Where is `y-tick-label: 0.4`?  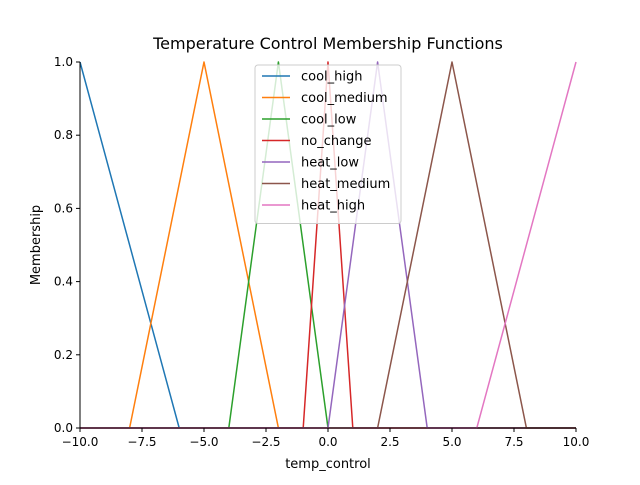 y-tick-label: 0.4 is located at coordinates (63, 282).